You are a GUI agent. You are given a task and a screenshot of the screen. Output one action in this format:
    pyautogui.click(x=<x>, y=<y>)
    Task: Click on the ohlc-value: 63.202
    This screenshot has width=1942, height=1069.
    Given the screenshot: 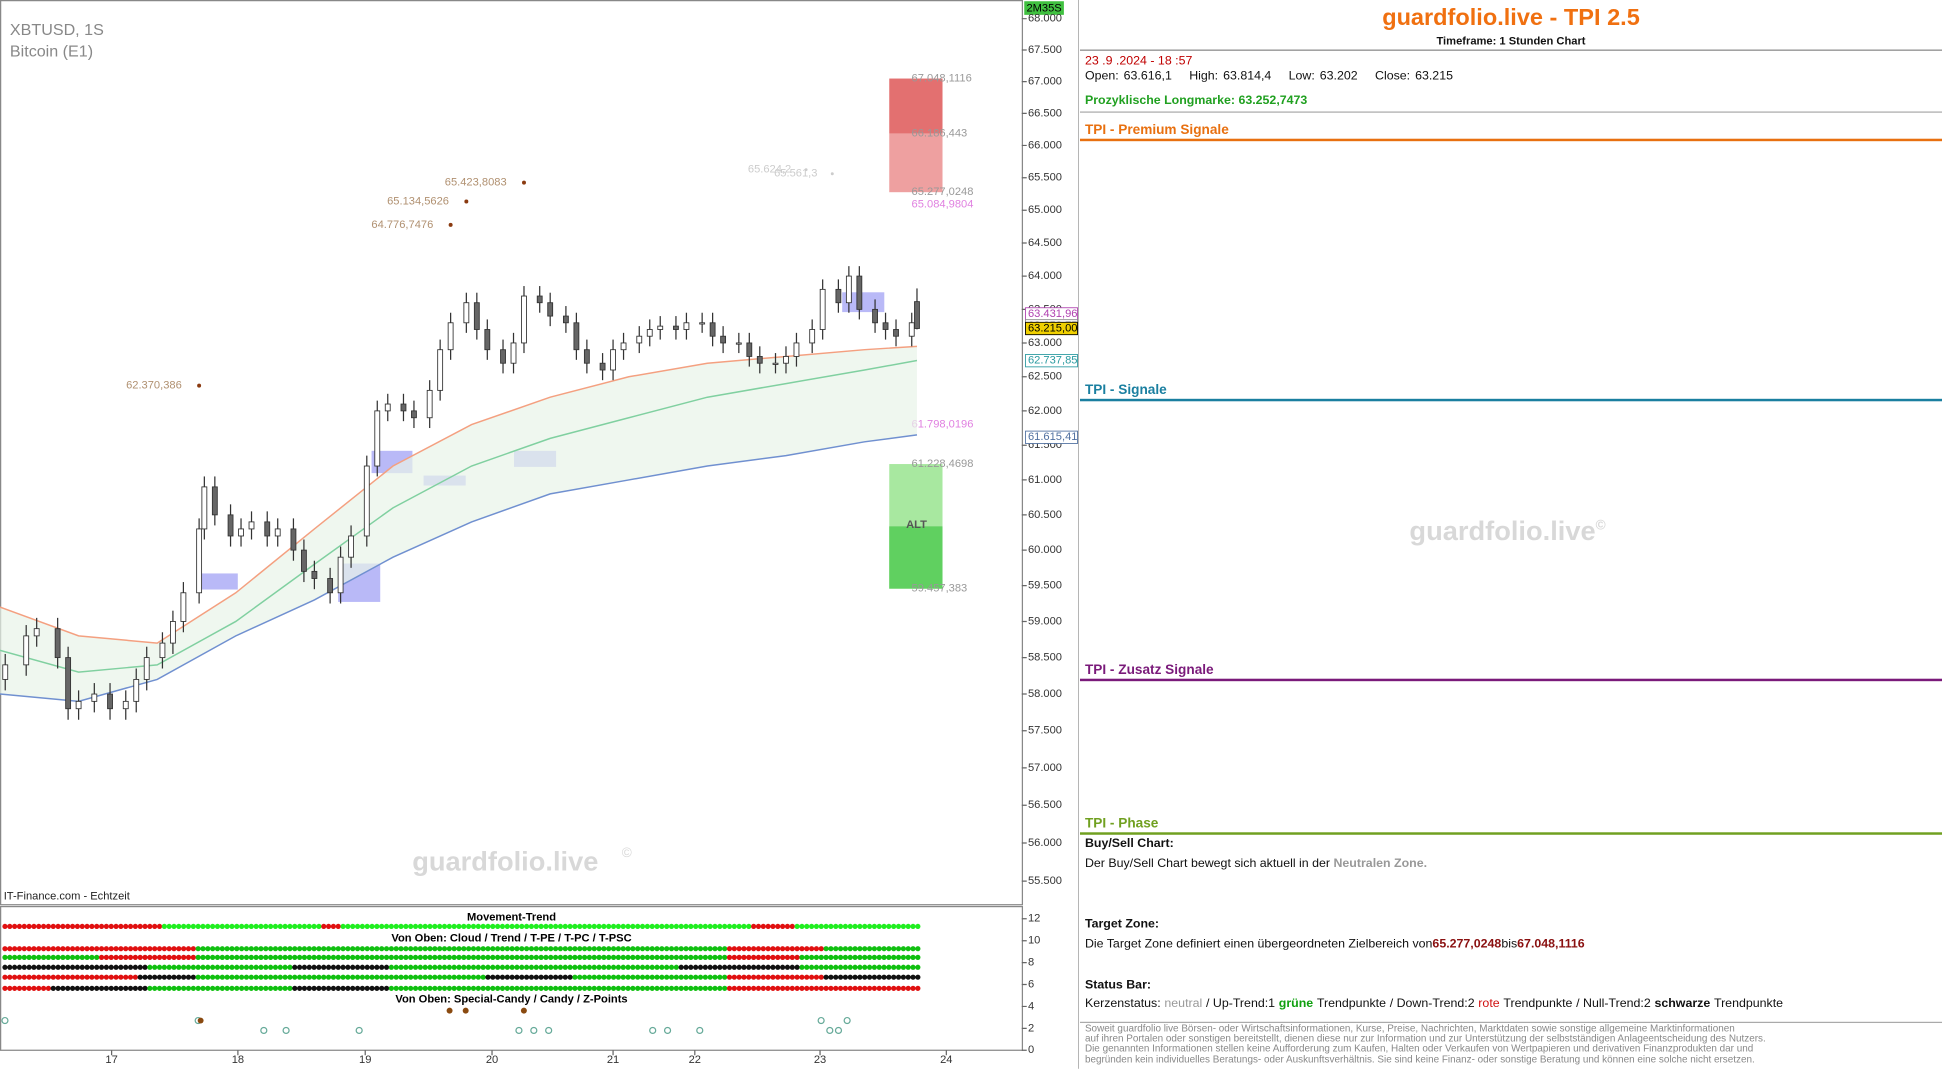 What is the action you would take?
    pyautogui.click(x=1338, y=76)
    